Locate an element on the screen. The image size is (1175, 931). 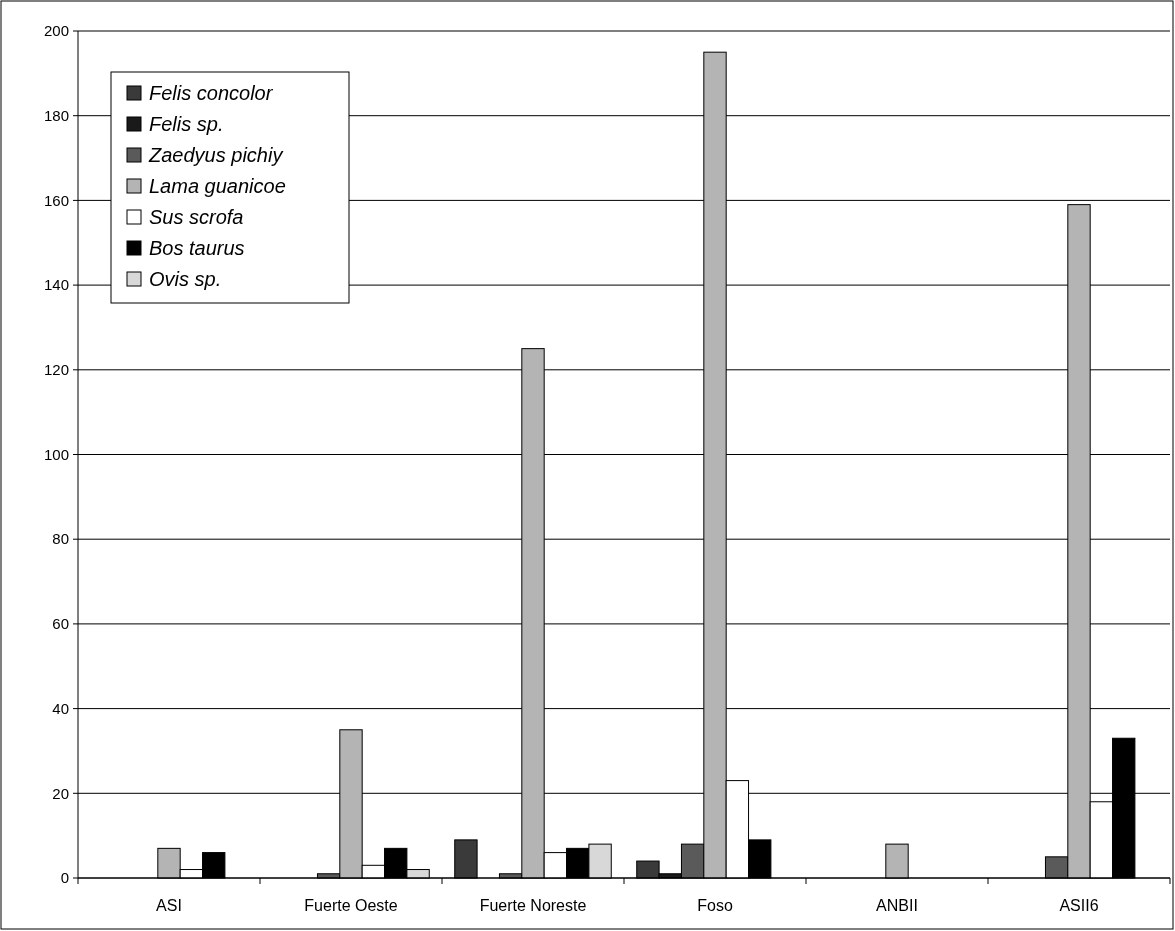
y-tick-label: 120 is located at coordinates (56, 370).